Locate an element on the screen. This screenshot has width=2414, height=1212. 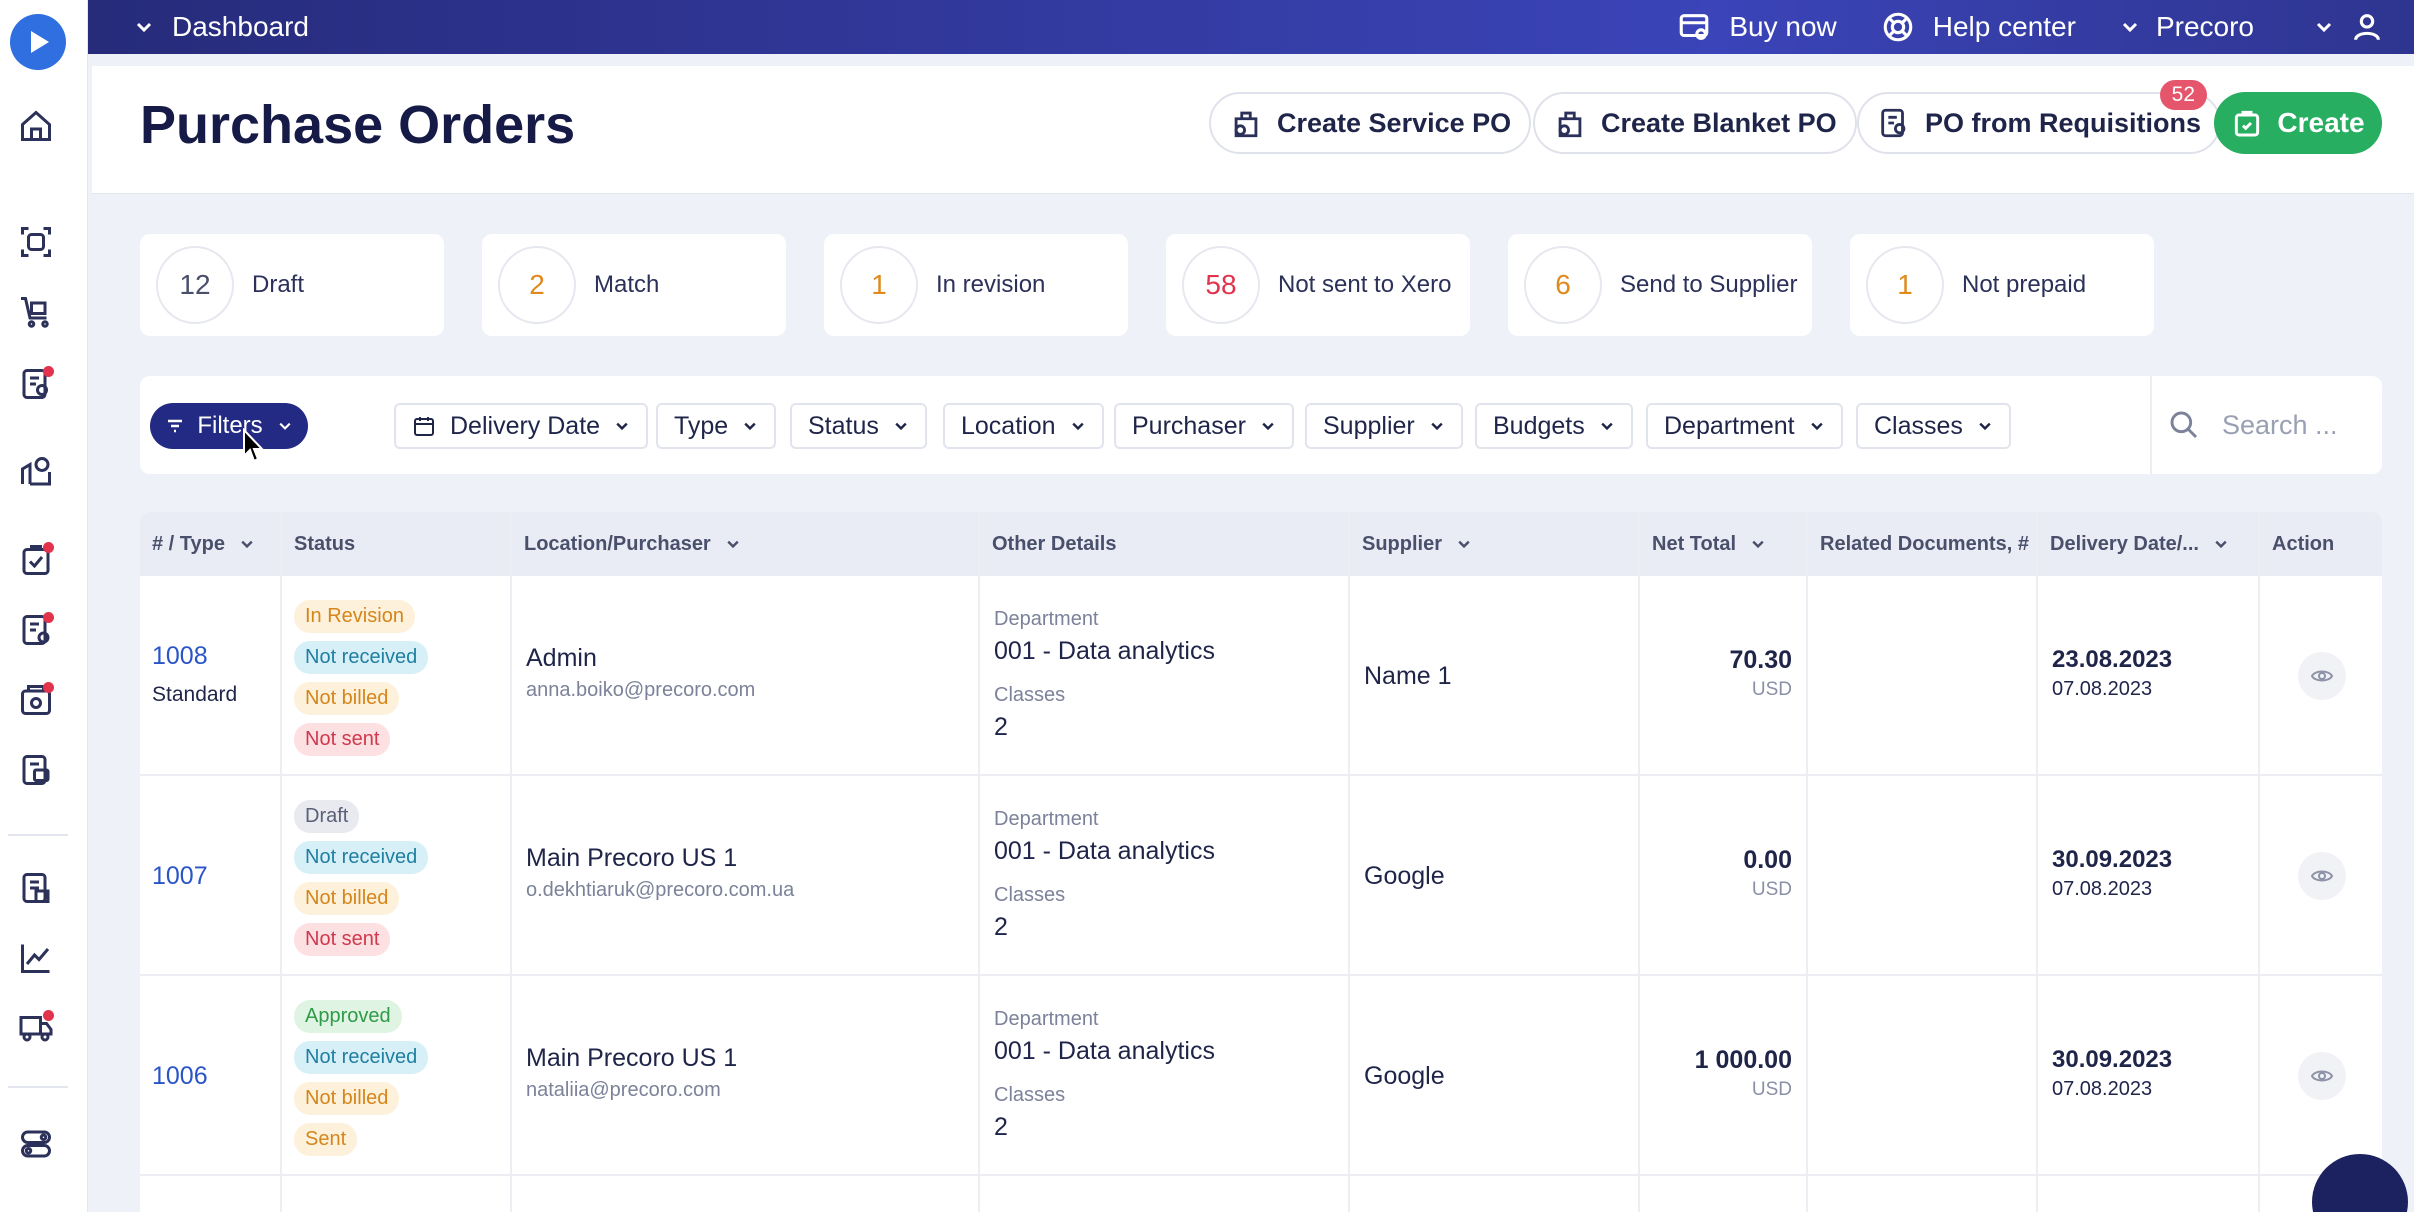
catalog-icon is located at coordinates (36, 888).